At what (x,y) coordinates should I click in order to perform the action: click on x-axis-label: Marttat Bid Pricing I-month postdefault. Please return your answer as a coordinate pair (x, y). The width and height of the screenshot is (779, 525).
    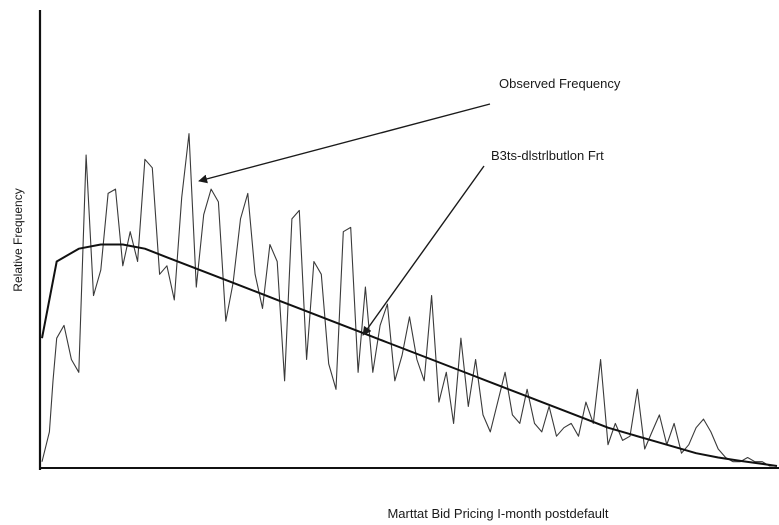
    Looking at the image, I should click on (497, 513).